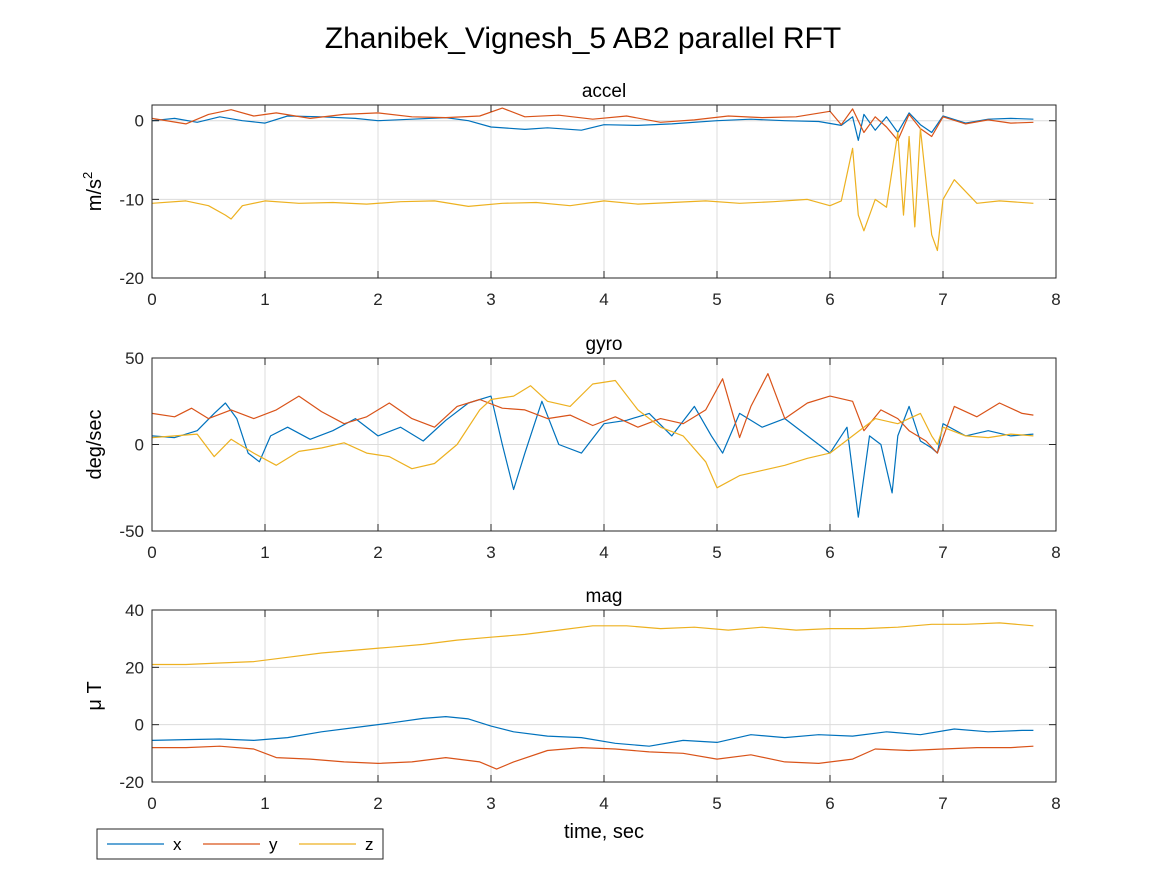  Describe the element at coordinates (131, 531) in the screenshot. I see `y-tick-label: -50` at that location.